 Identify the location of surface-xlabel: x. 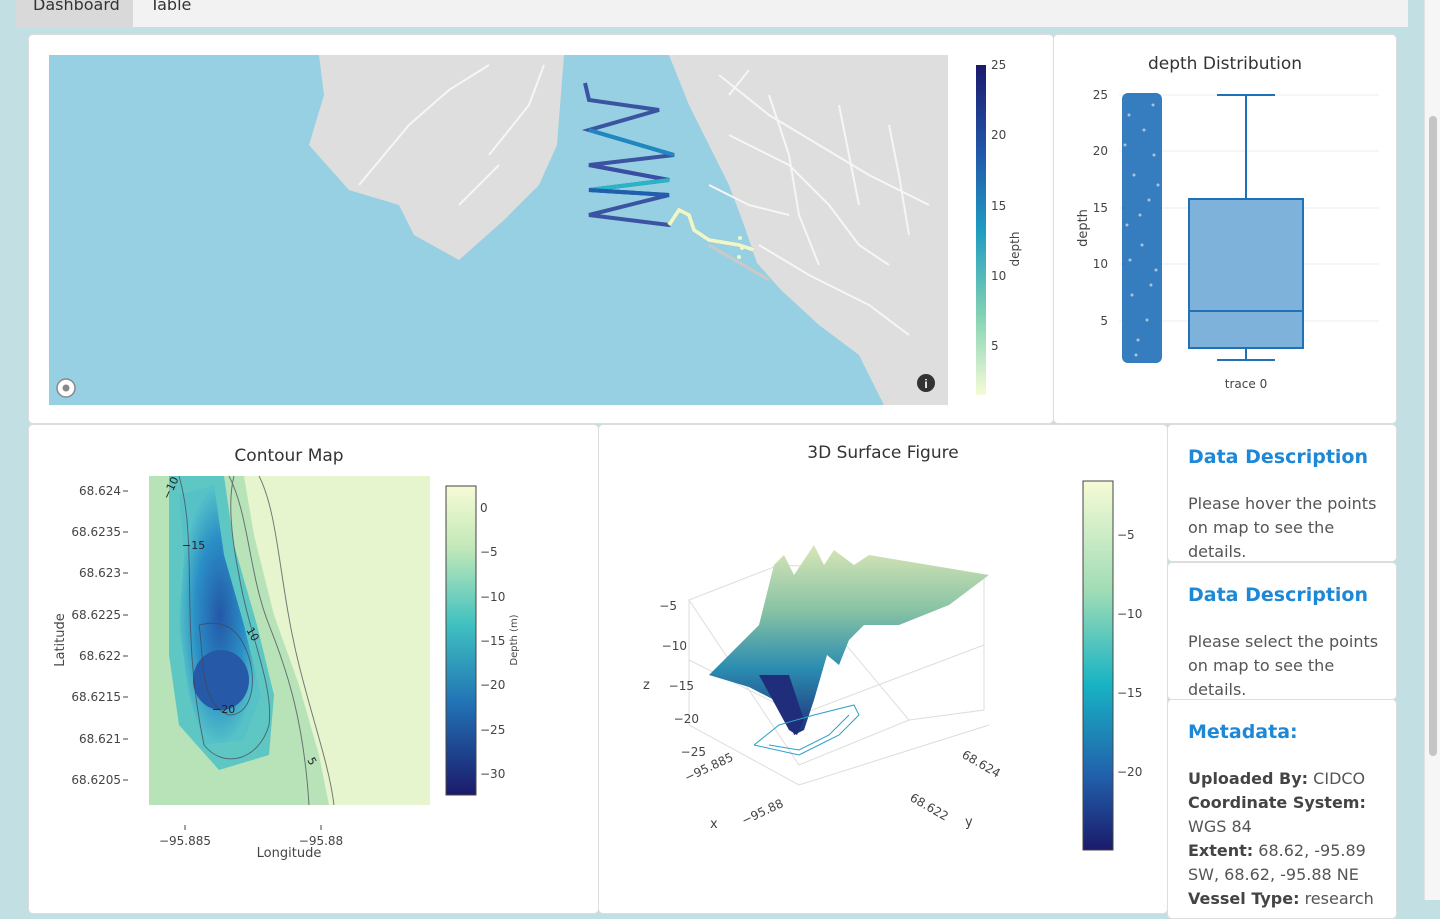
(714, 824).